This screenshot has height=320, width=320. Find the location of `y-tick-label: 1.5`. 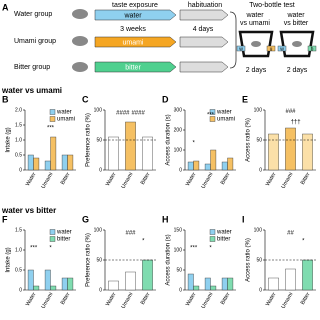

y-tick-label: 1.5 is located at coordinates (18, 125).